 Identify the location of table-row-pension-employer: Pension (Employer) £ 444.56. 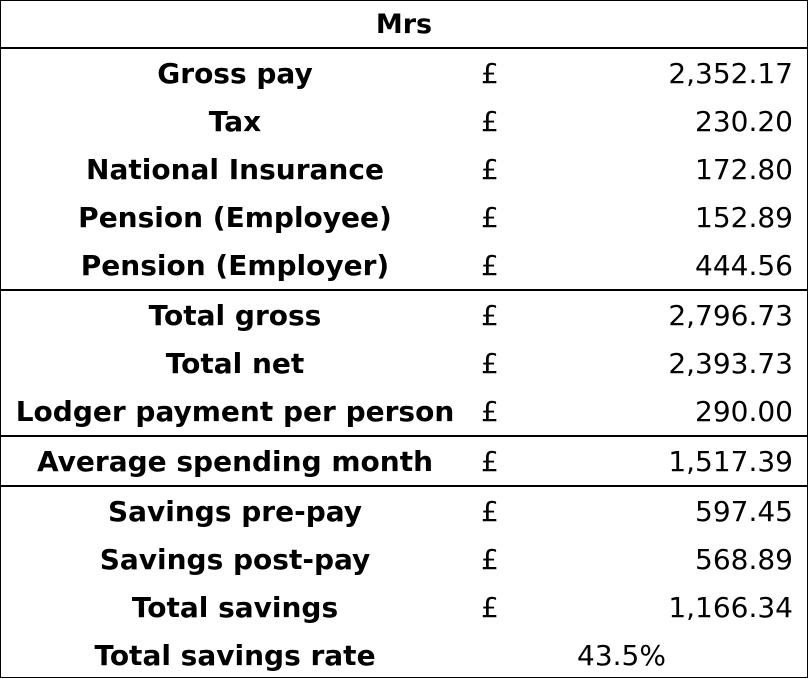
(404, 265).